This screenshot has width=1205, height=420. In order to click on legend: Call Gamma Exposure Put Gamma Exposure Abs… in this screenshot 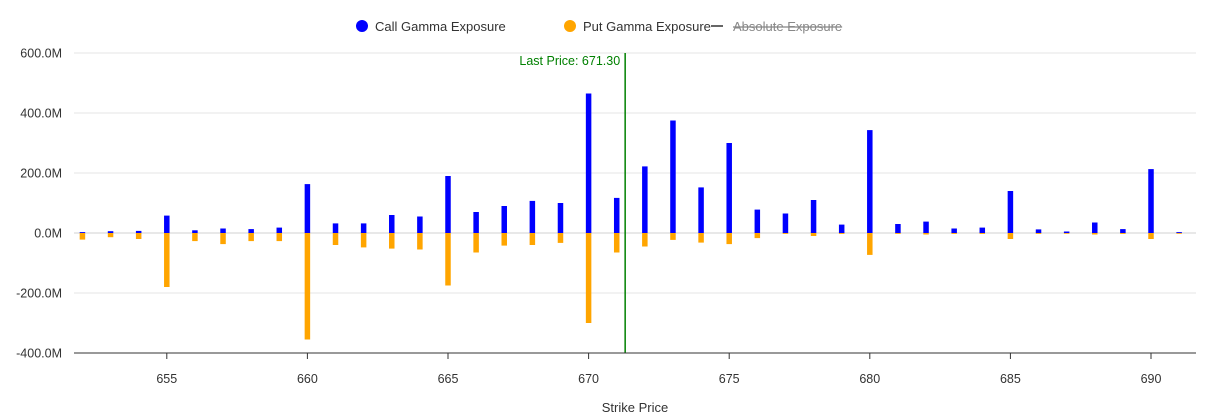, I will do `click(599, 26)`.